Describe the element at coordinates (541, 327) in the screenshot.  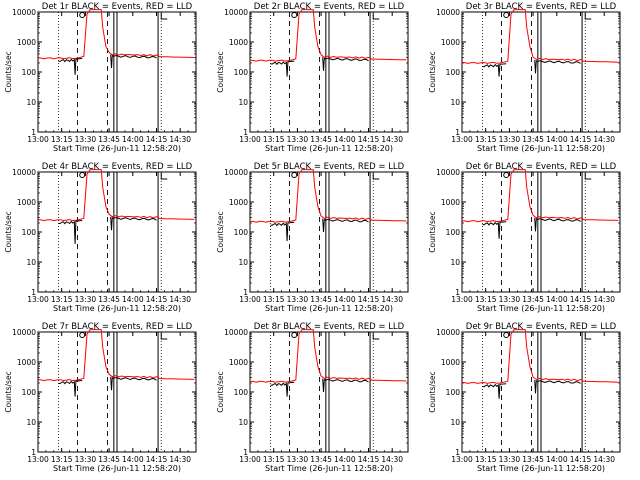
I see `chart-title: Det 9r BLACK = Events, RED = LLD` at that location.